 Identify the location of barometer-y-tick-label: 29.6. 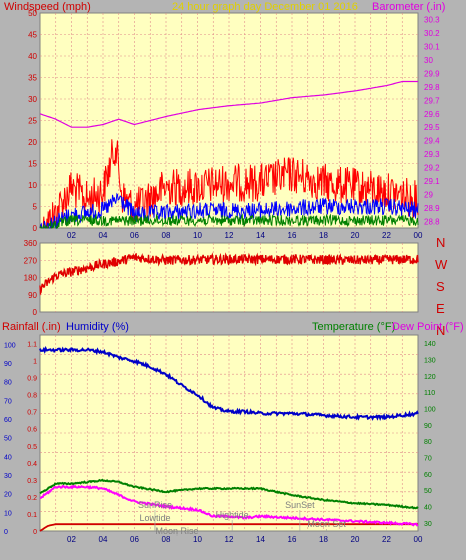
(432, 114).